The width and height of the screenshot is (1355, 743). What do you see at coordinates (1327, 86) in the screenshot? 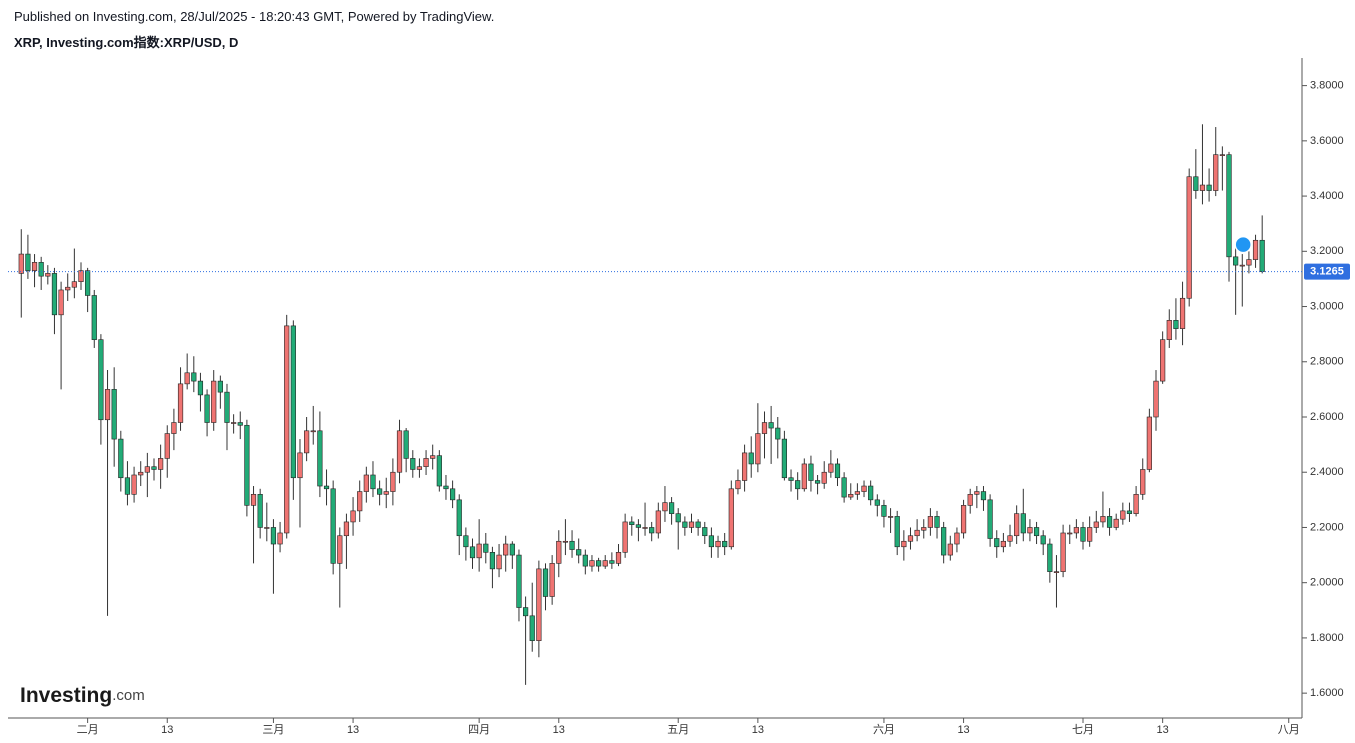
I see `y-tick-label: 3.8000` at bounding box center [1327, 86].